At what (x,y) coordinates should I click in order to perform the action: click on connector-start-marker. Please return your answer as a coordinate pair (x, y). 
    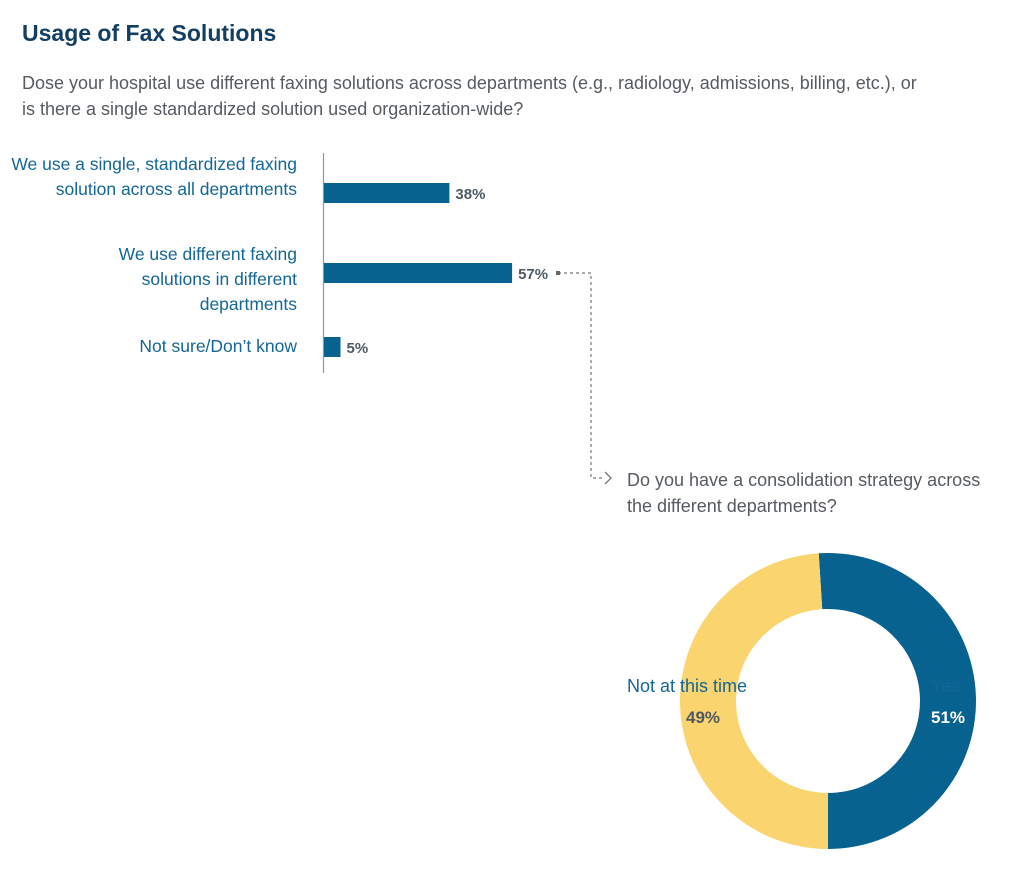
    Looking at the image, I should click on (558, 273).